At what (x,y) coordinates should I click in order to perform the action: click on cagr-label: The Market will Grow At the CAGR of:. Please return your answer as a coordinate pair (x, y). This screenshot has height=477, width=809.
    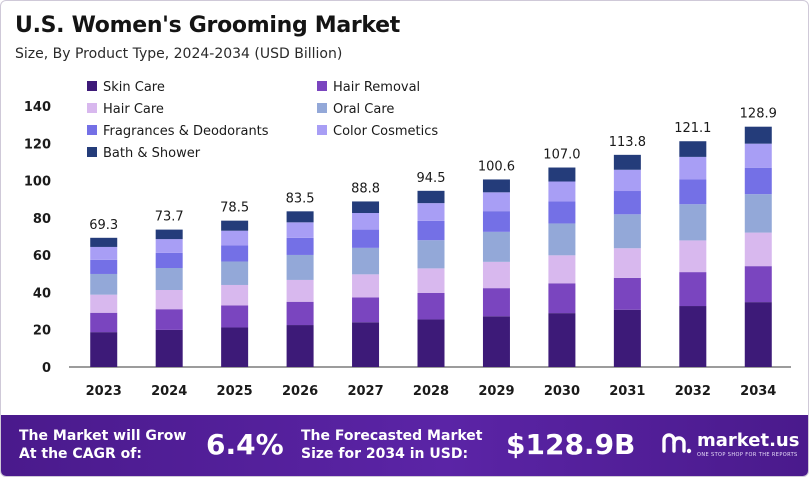
    Looking at the image, I should click on (102, 445).